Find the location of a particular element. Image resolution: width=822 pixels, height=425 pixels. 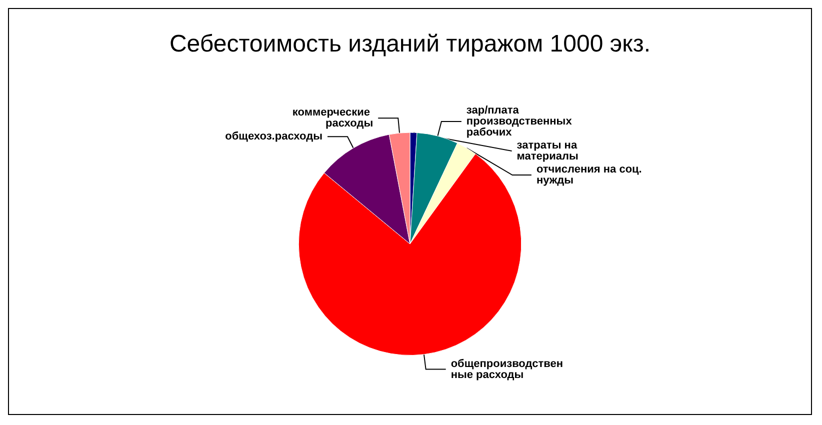

chart-title: Себестоимость изданий тиражом 1000 экз. is located at coordinates (410, 44).